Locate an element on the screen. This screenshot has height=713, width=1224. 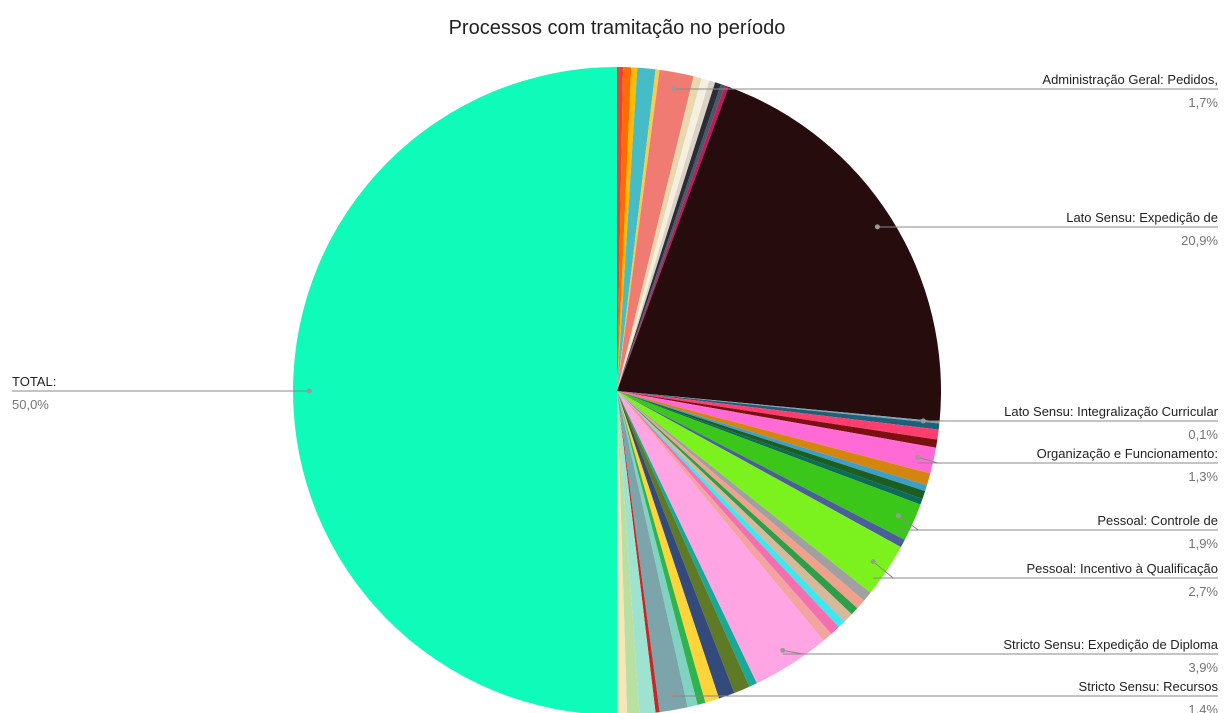
slice-value-label: 50,0% is located at coordinates (30, 404).